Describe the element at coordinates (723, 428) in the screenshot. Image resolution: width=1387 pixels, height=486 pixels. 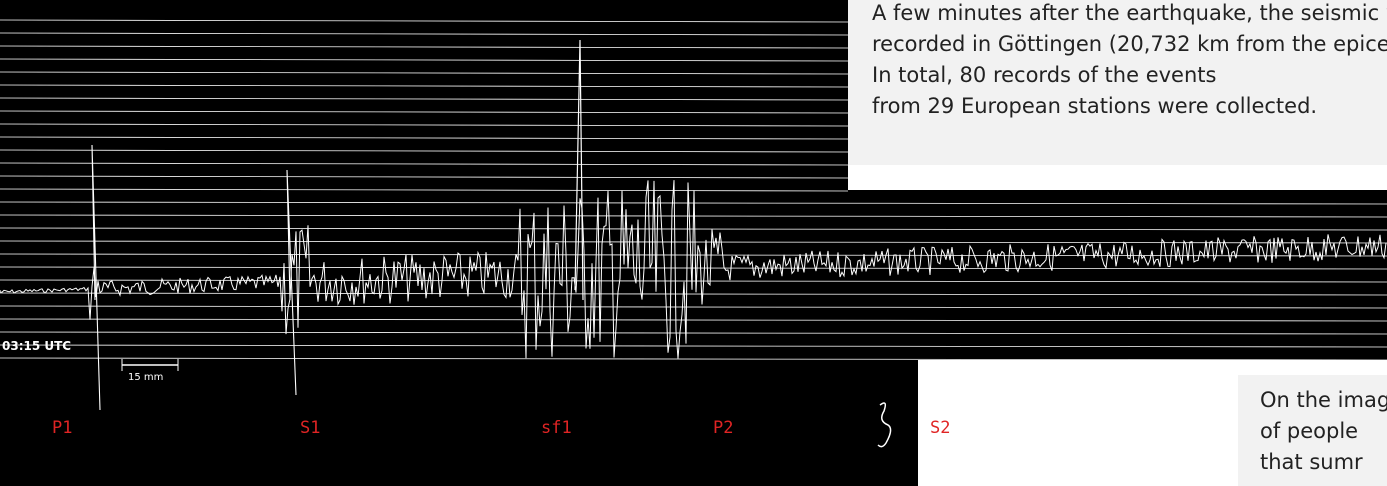
I see `phase-label: P2` at that location.